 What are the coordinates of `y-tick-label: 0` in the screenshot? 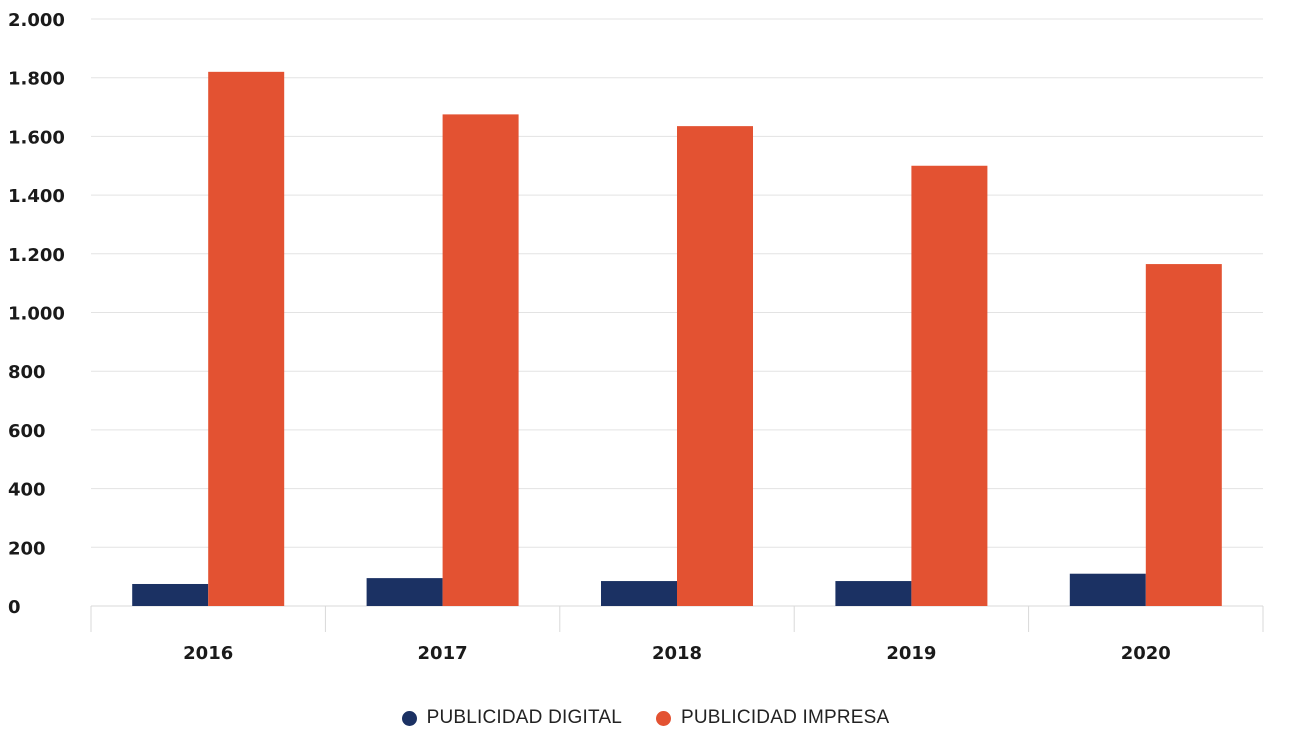 It's located at (14, 607).